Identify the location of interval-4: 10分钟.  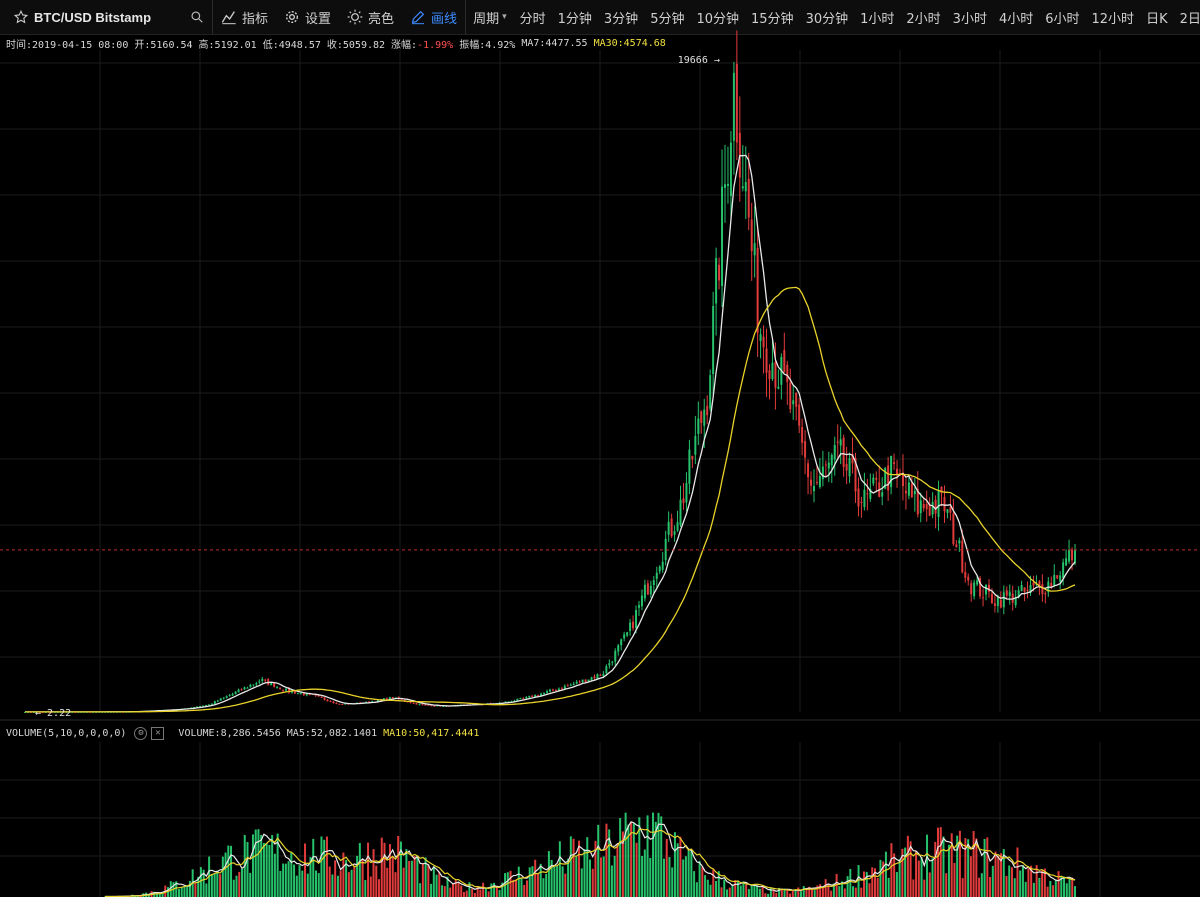
(718, 19).